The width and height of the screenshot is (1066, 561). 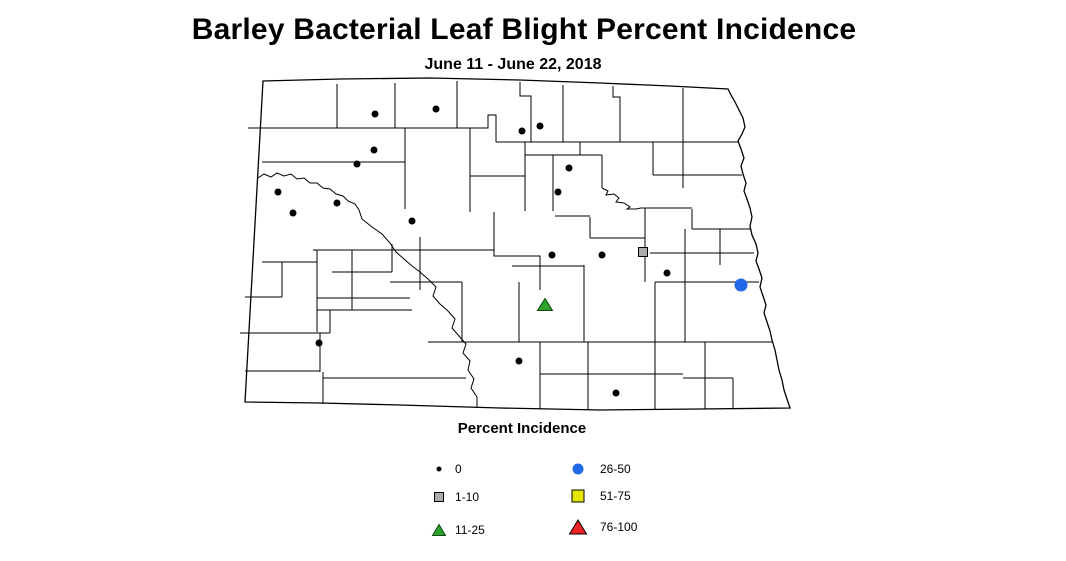 What do you see at coordinates (467, 497) in the screenshot?
I see `legend-label: 1-10` at bounding box center [467, 497].